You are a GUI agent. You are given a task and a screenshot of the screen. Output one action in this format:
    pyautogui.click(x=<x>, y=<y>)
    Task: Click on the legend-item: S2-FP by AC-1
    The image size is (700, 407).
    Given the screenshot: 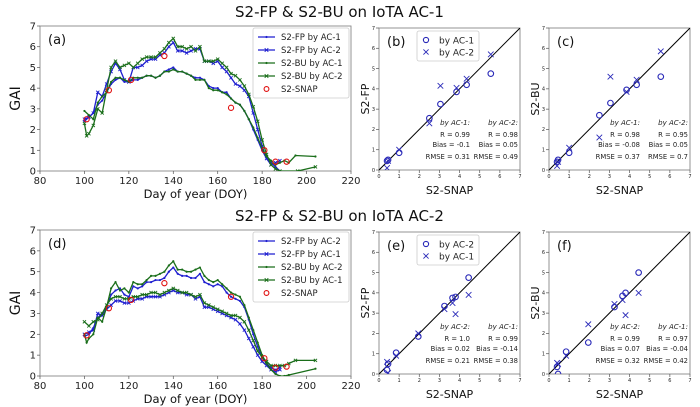 What is the action you would take?
    pyautogui.click(x=299, y=38)
    